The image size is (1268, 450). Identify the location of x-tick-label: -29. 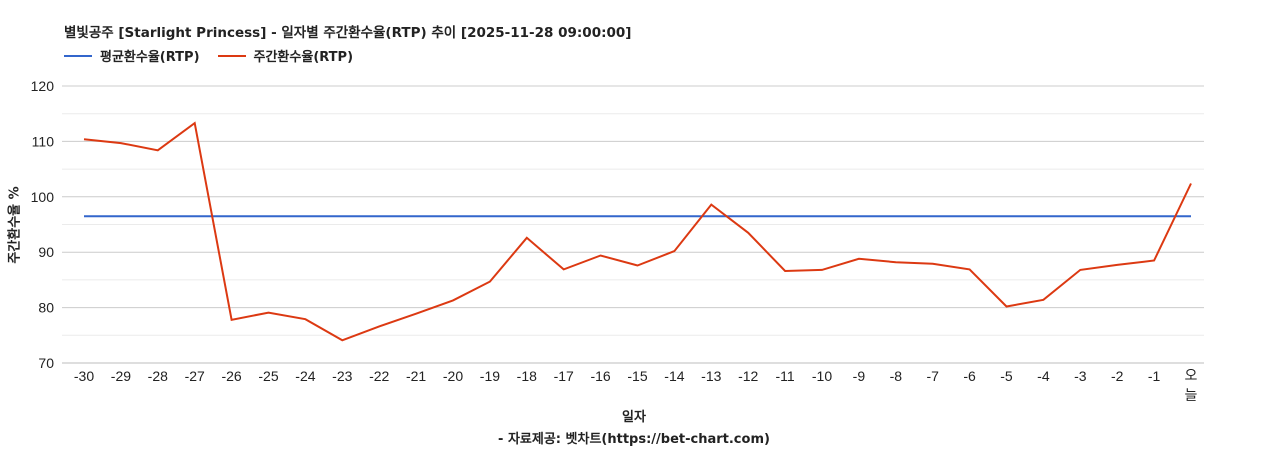
(121, 376).